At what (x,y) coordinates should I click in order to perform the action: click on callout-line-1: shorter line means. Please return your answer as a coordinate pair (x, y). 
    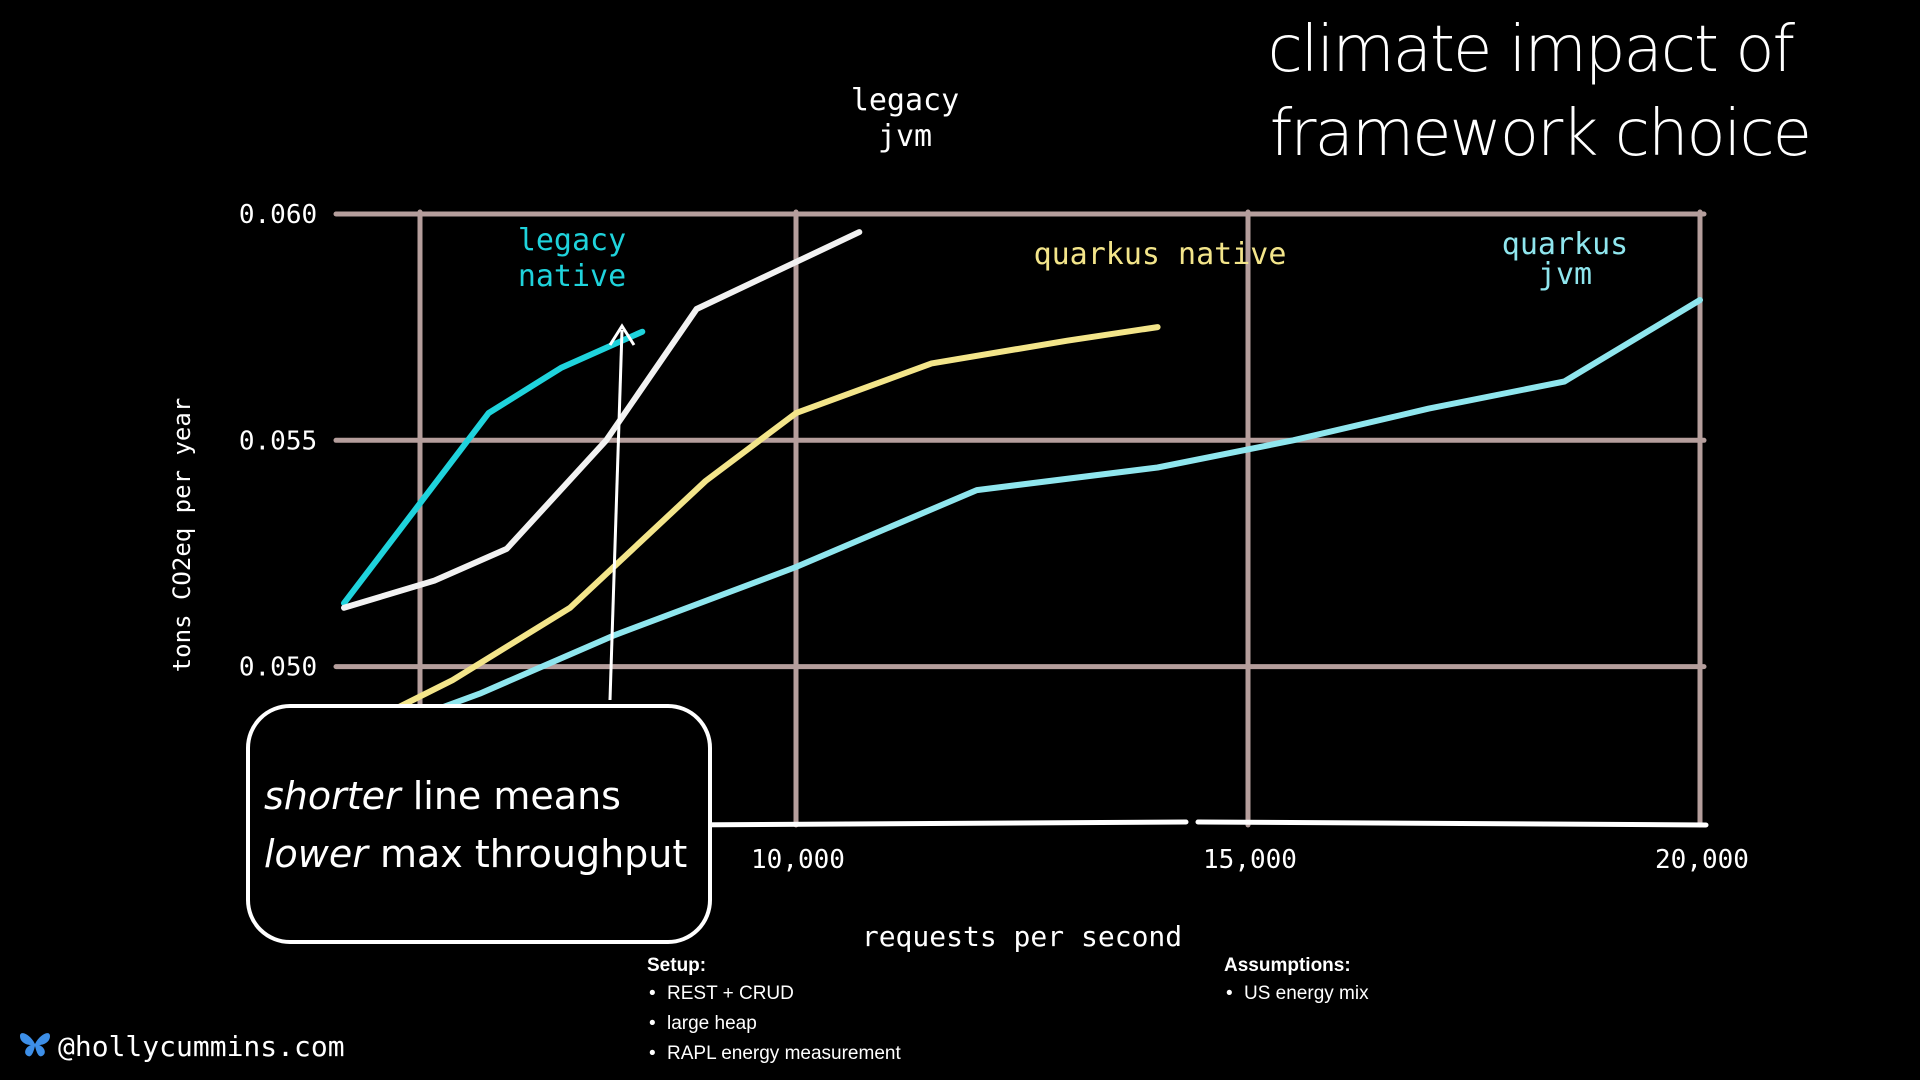
    Looking at the image, I should click on (442, 796).